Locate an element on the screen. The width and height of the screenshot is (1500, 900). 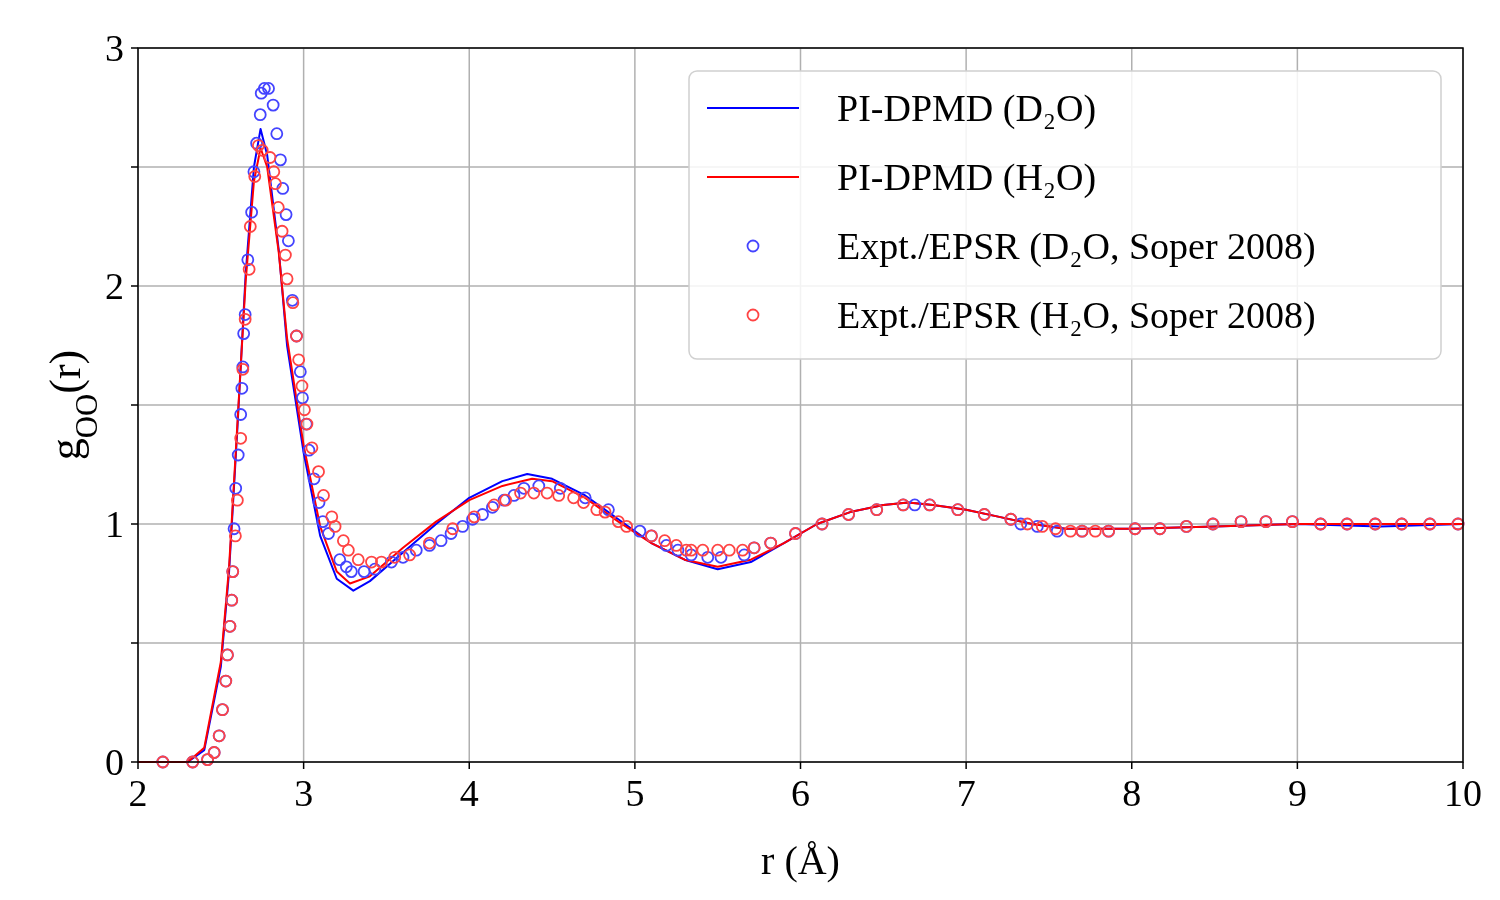
x-tick-label: 6 is located at coordinates (800, 793).